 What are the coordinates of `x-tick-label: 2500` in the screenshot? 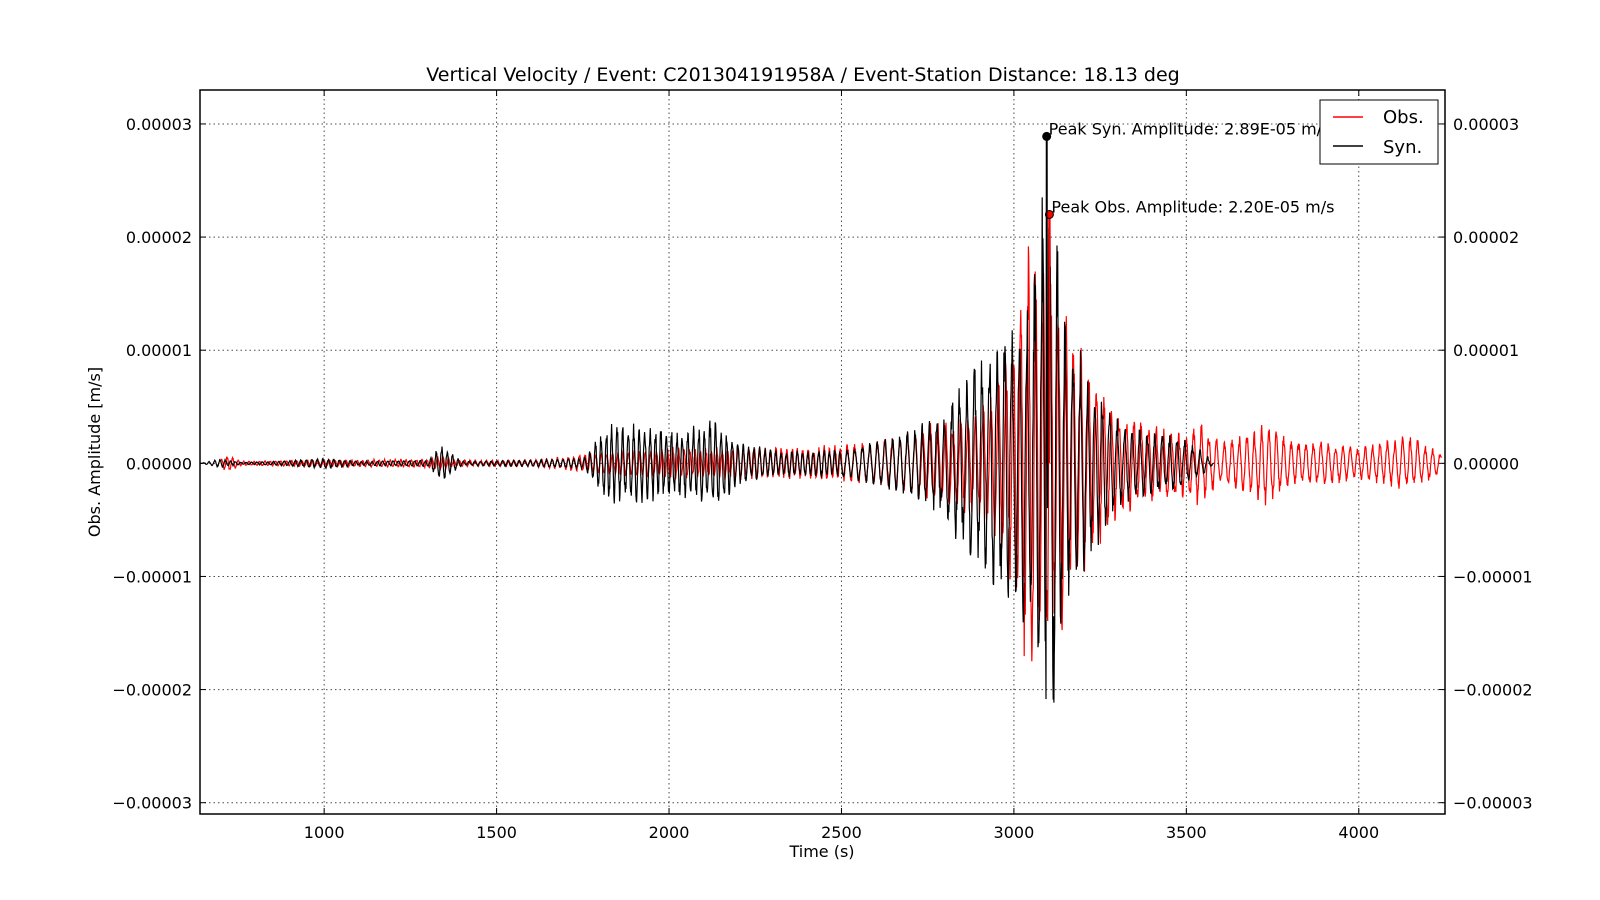 It's located at (841, 832).